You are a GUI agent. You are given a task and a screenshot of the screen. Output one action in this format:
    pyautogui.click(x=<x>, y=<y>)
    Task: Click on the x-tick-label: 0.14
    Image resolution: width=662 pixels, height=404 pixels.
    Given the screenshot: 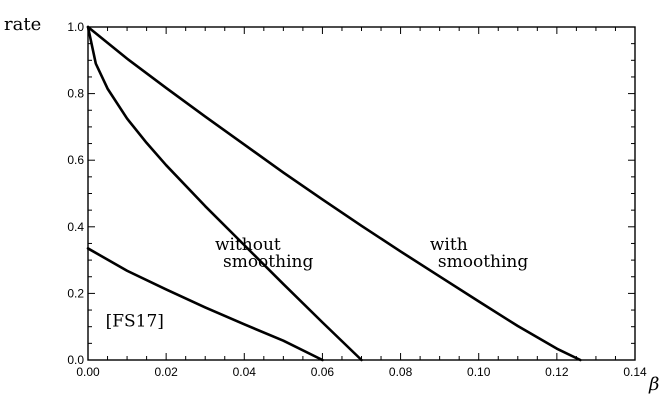 What is the action you would take?
    pyautogui.click(x=635, y=372)
    